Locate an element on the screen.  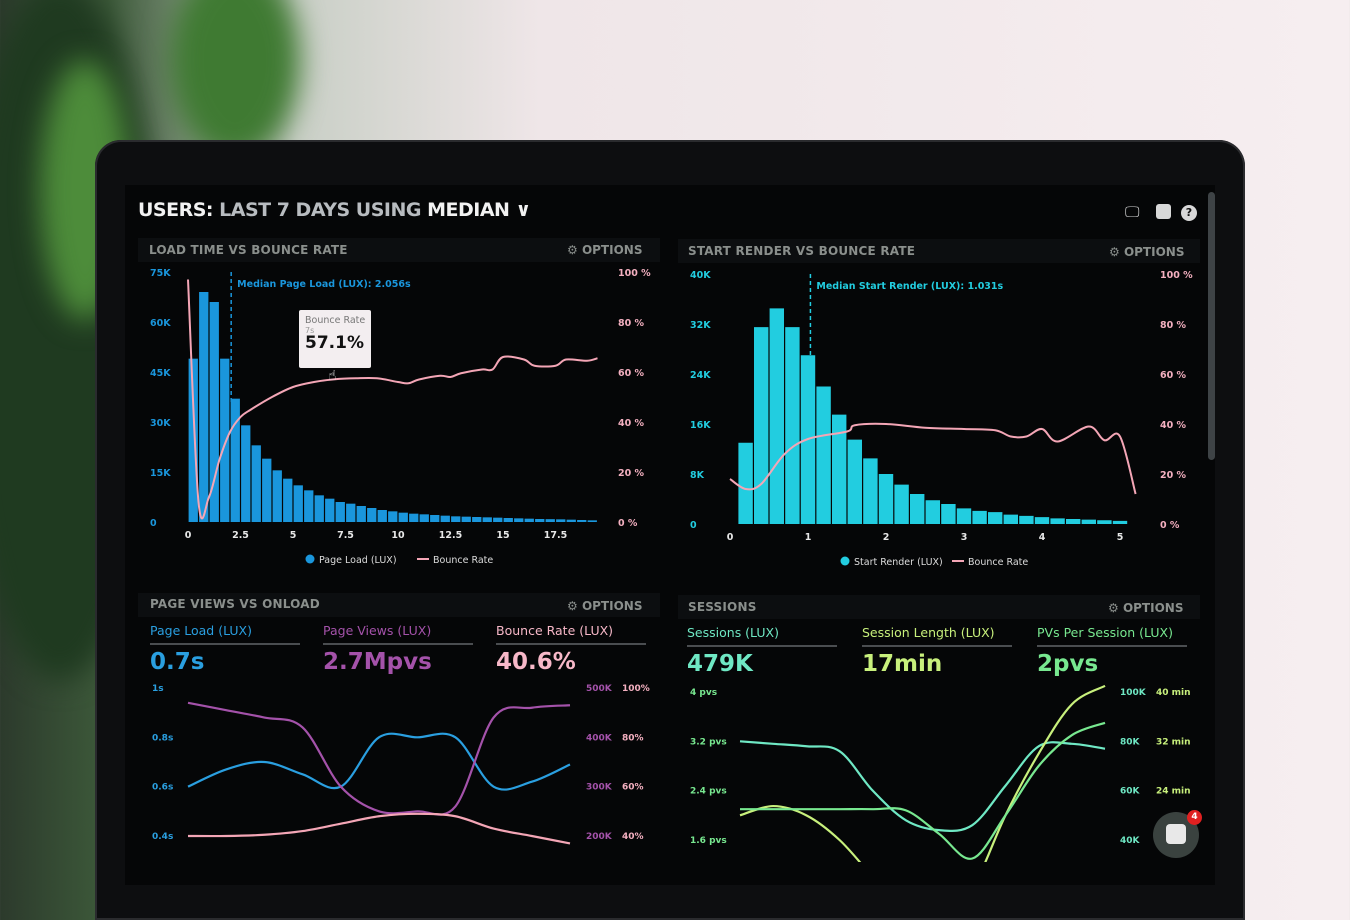
tooltip-x: 7s is located at coordinates (310, 330).